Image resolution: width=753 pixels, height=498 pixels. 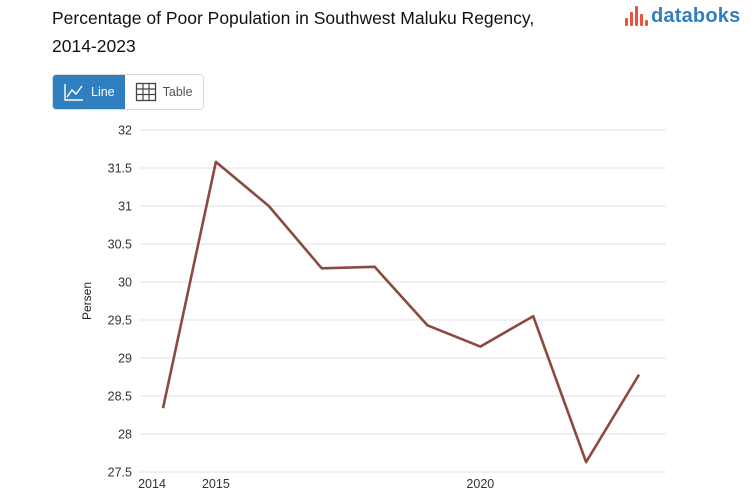 I want to click on logo-text: databoks, so click(x=696, y=15).